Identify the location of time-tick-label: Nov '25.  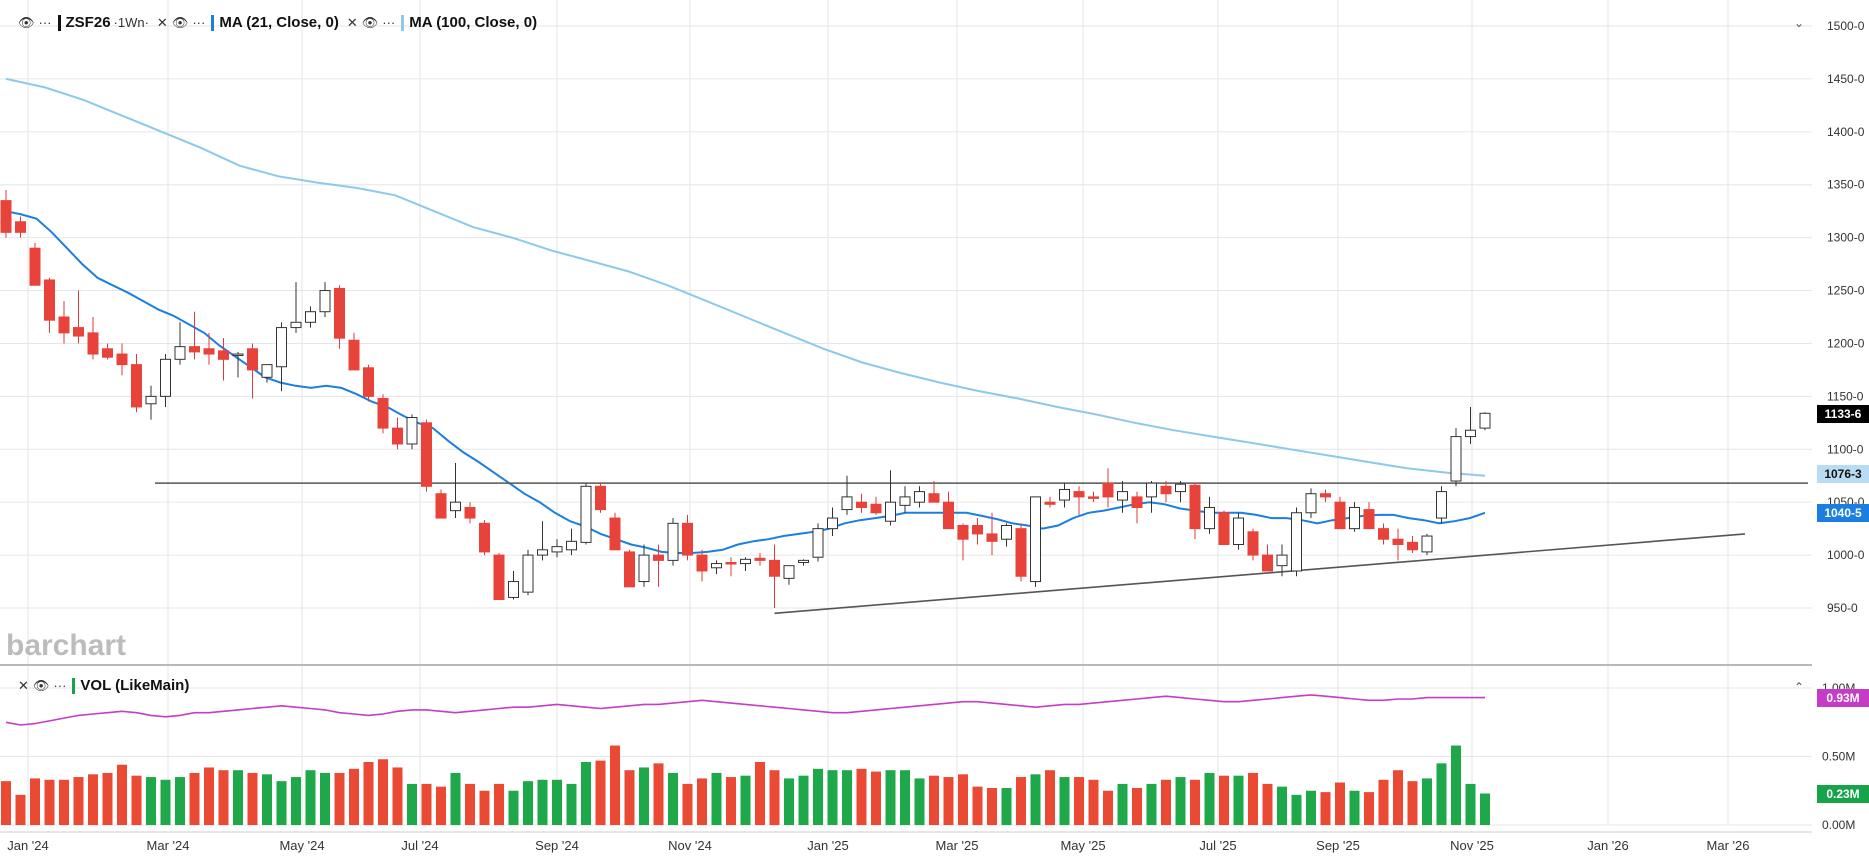
(1472, 845).